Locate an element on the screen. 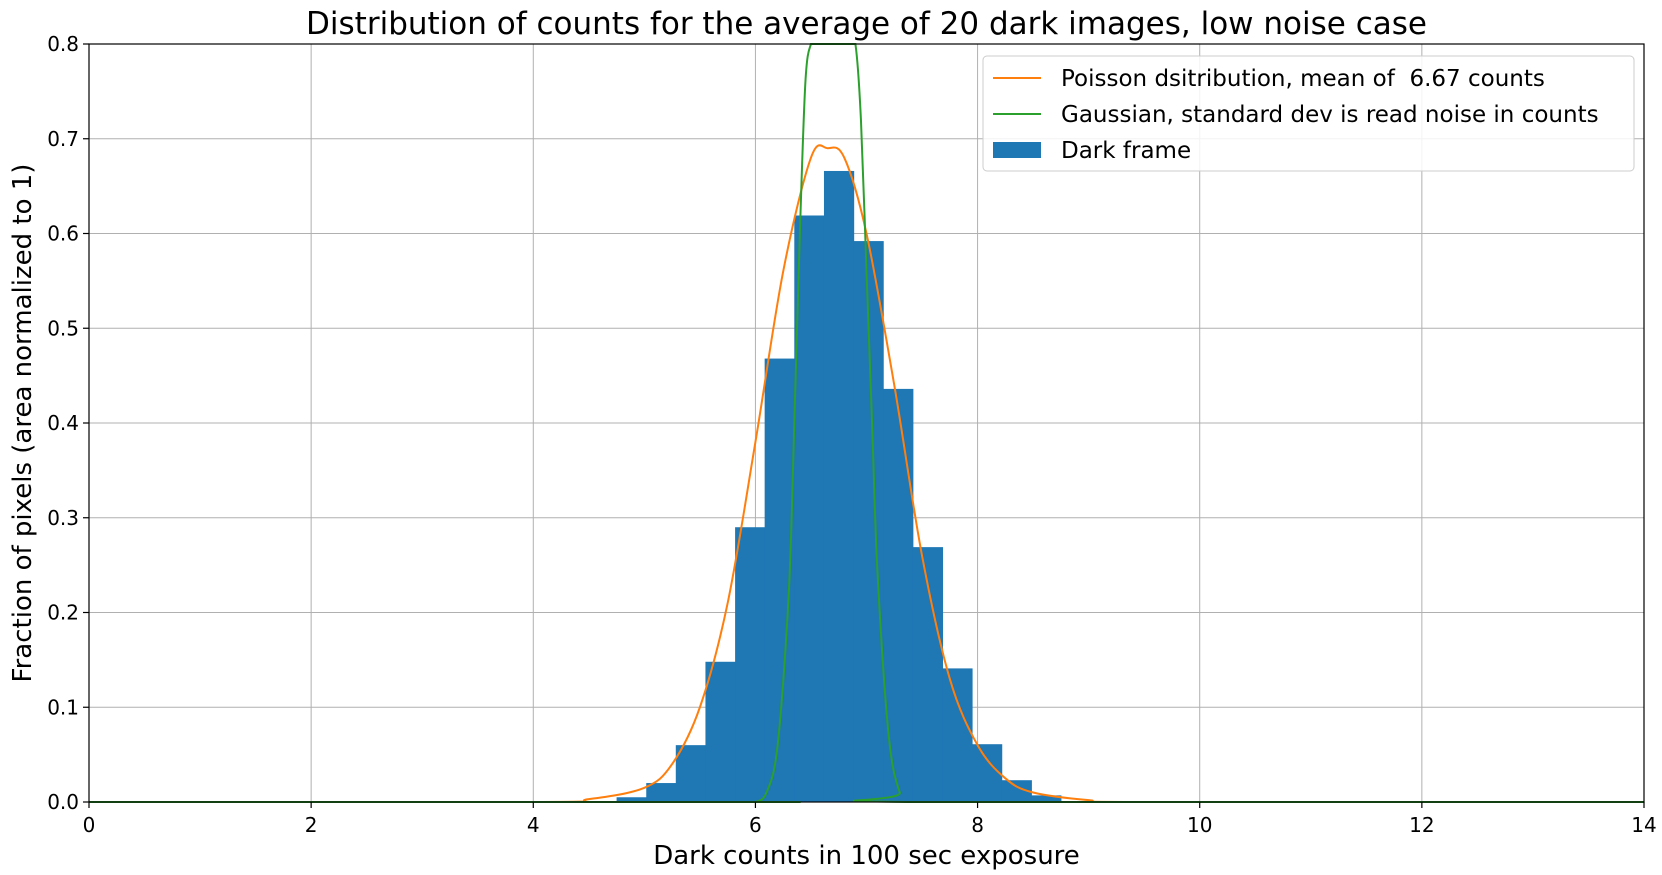 This screenshot has height=875, width=1662. legend-entry: Dark frame is located at coordinates (1126, 151).